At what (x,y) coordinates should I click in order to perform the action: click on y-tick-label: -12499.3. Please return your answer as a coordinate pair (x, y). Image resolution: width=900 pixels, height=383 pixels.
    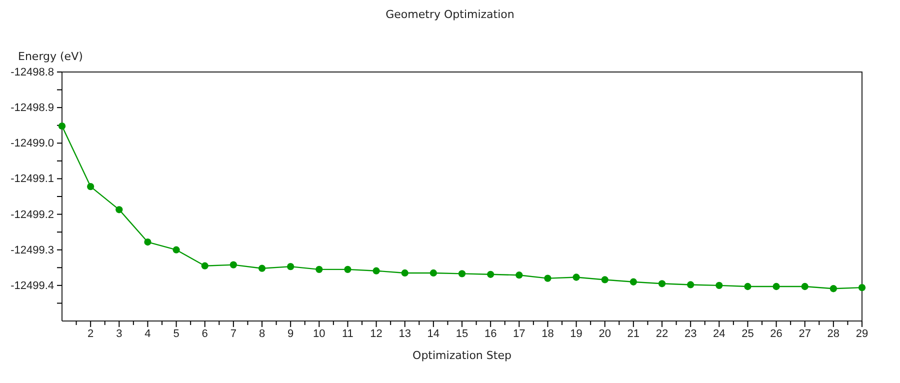
    Looking at the image, I should click on (32, 250).